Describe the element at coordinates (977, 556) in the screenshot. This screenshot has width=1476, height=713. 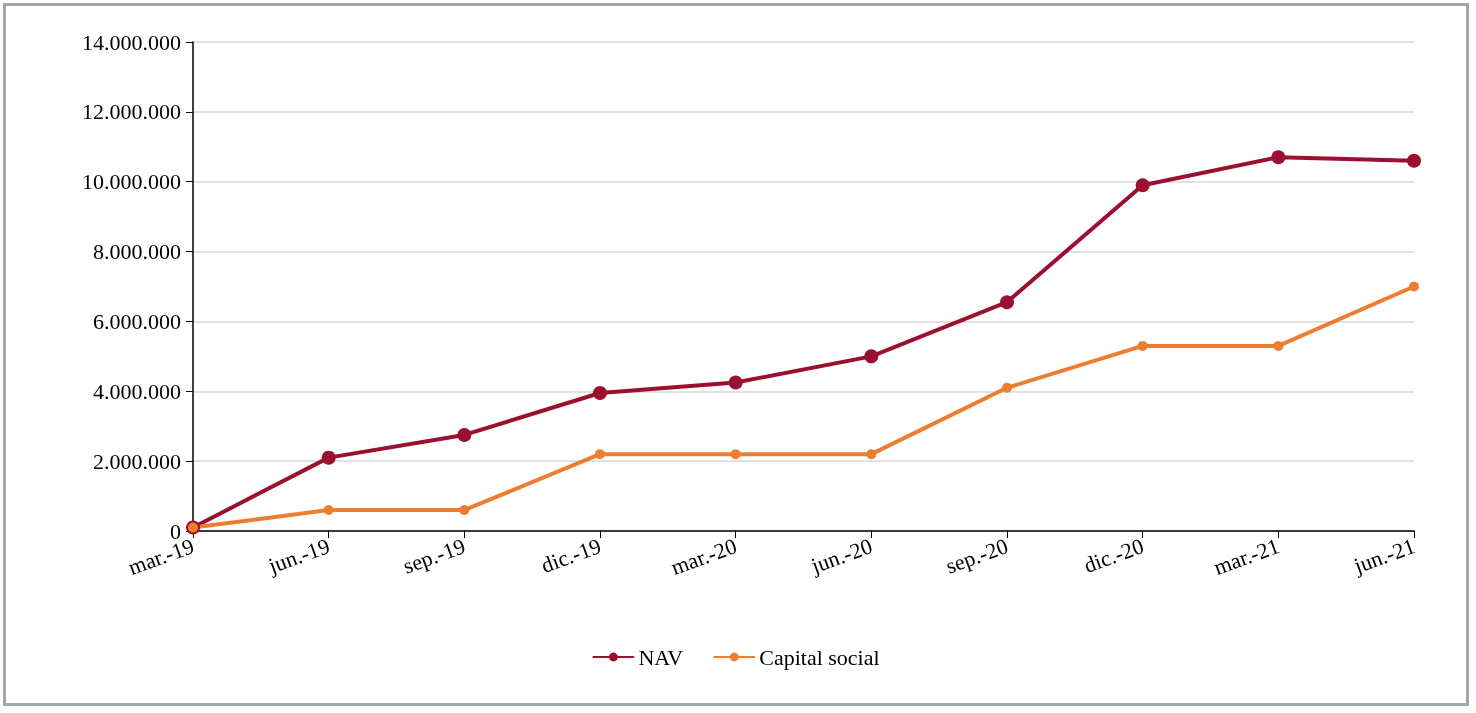
I see `x-tick-label: sep.-20` at that location.